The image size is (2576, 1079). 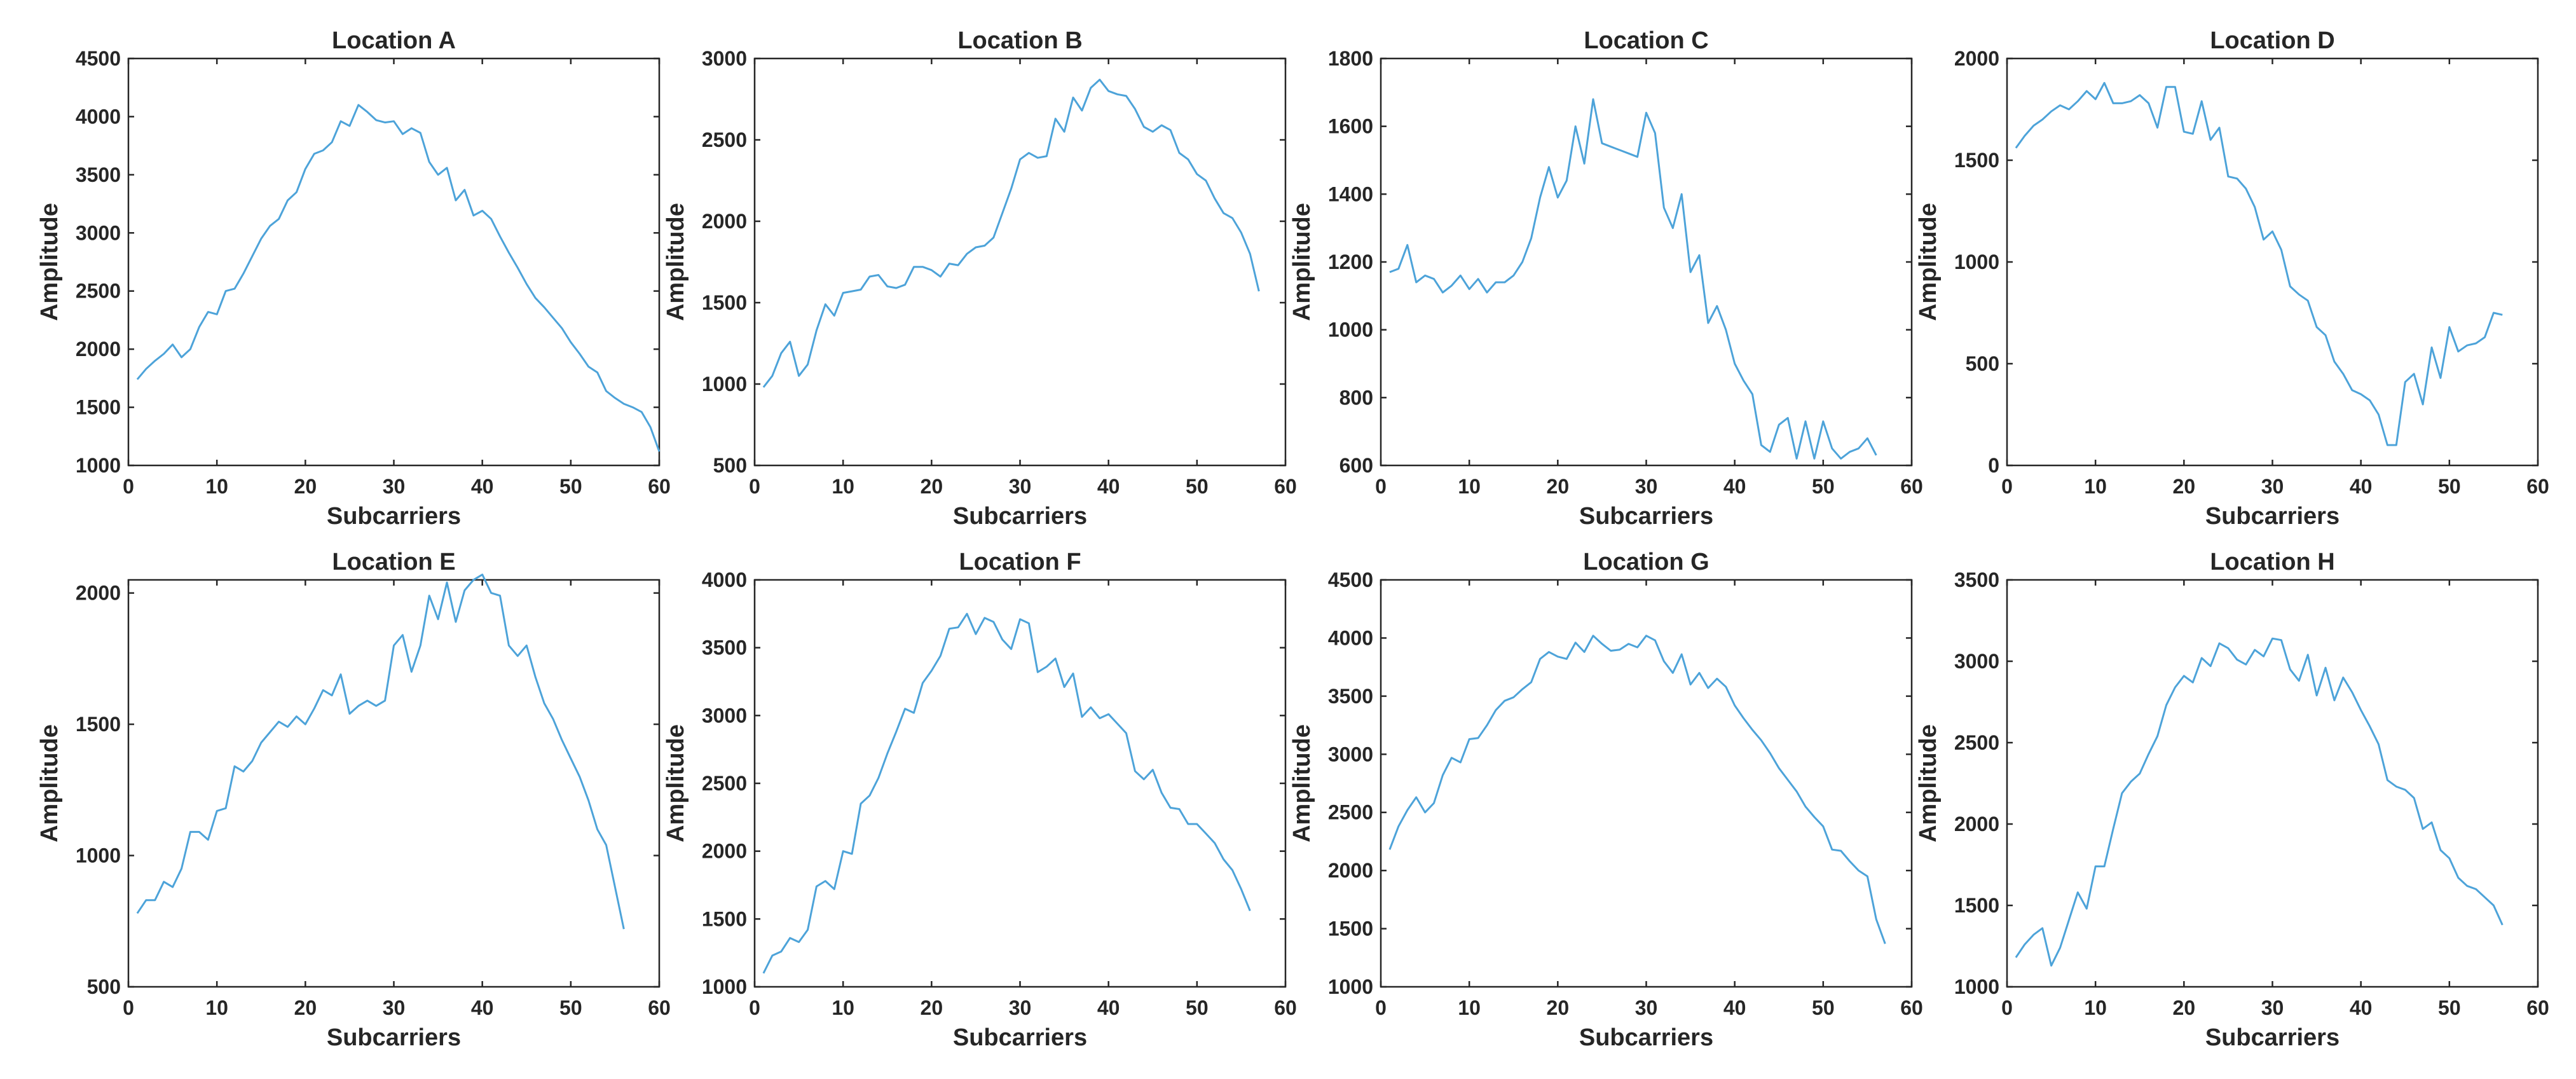 I want to click on chart-title: Location B, so click(x=1019, y=40).